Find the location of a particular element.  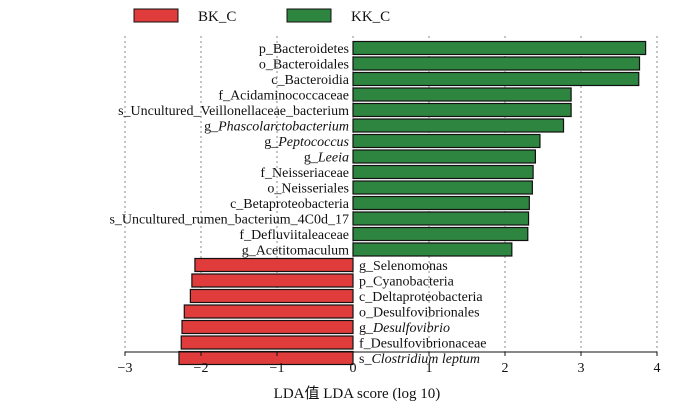

bar-label: s_Clostridium leptum is located at coordinates (419, 359).